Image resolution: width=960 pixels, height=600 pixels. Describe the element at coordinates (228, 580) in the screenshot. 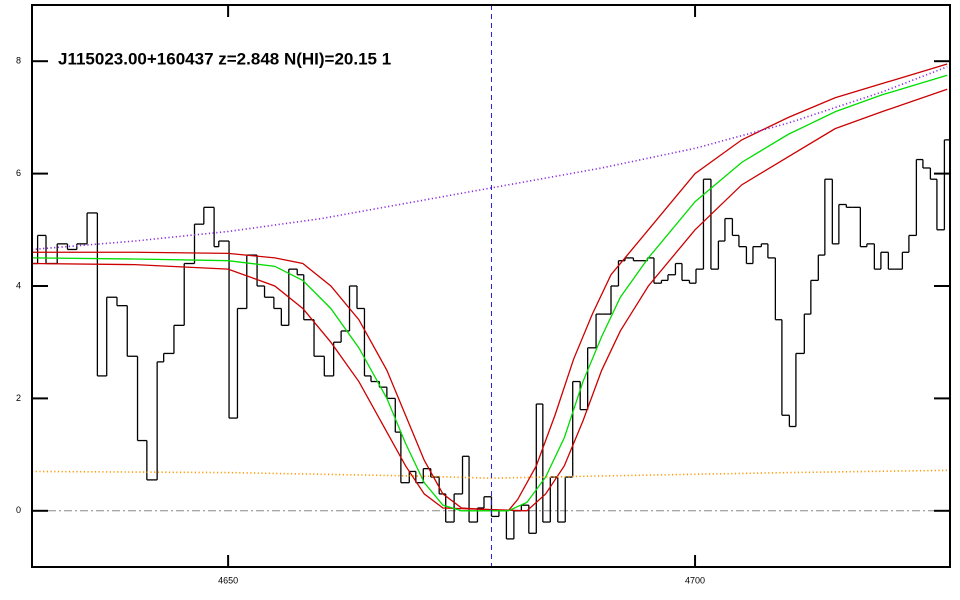

I see `x-tick-label: 4650` at that location.